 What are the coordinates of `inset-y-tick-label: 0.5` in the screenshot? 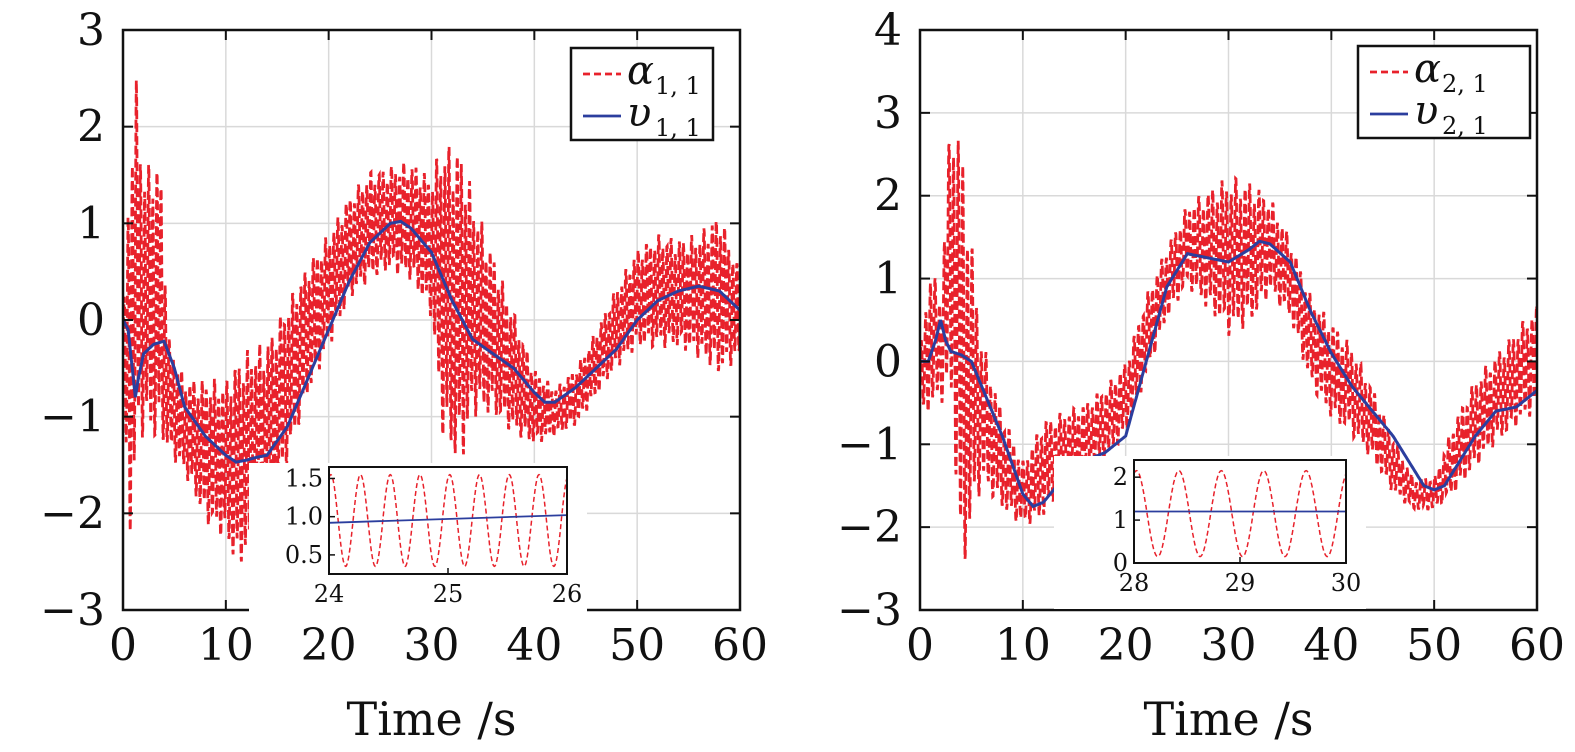 It's located at (304, 555).